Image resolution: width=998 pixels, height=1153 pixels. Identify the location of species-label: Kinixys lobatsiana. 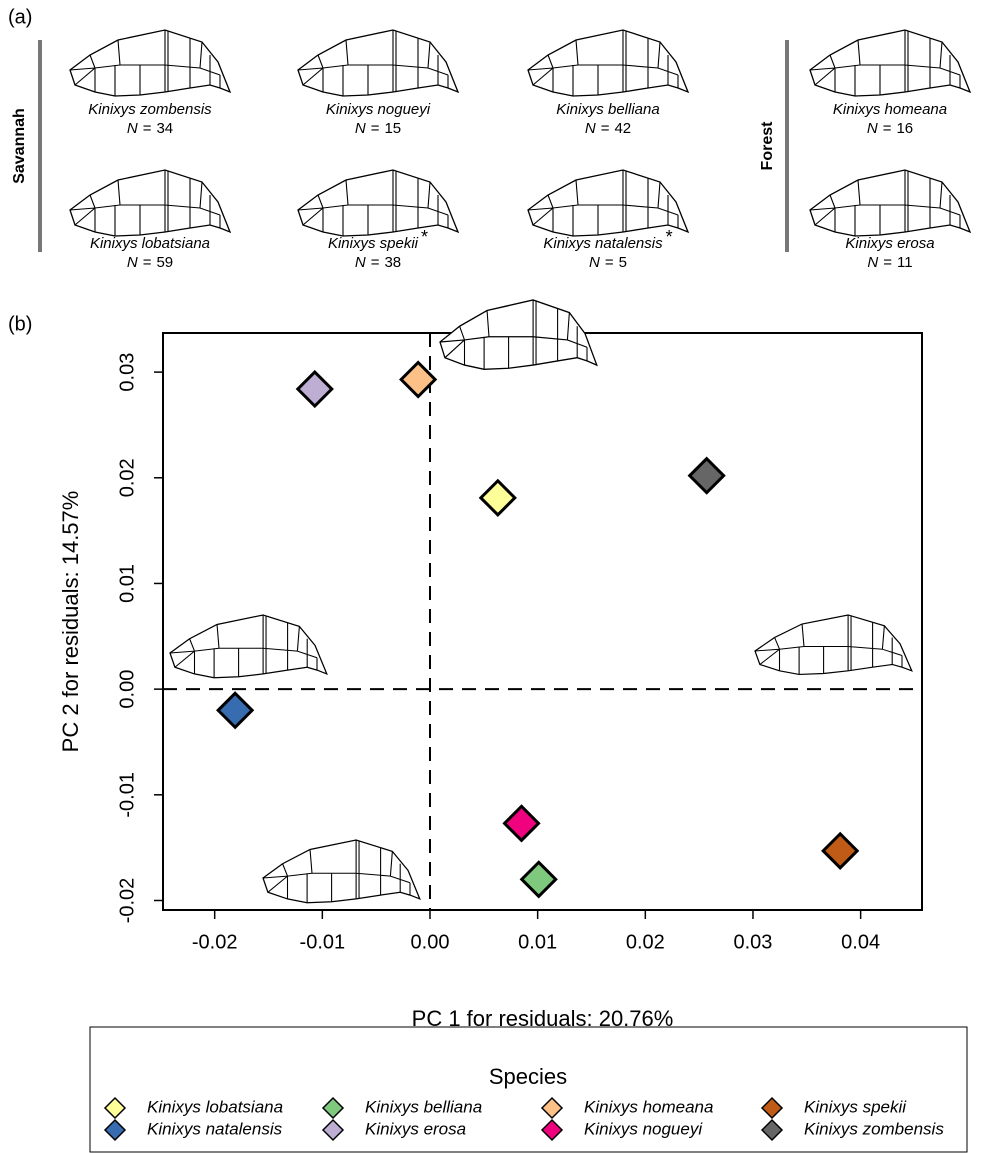
(150, 243).